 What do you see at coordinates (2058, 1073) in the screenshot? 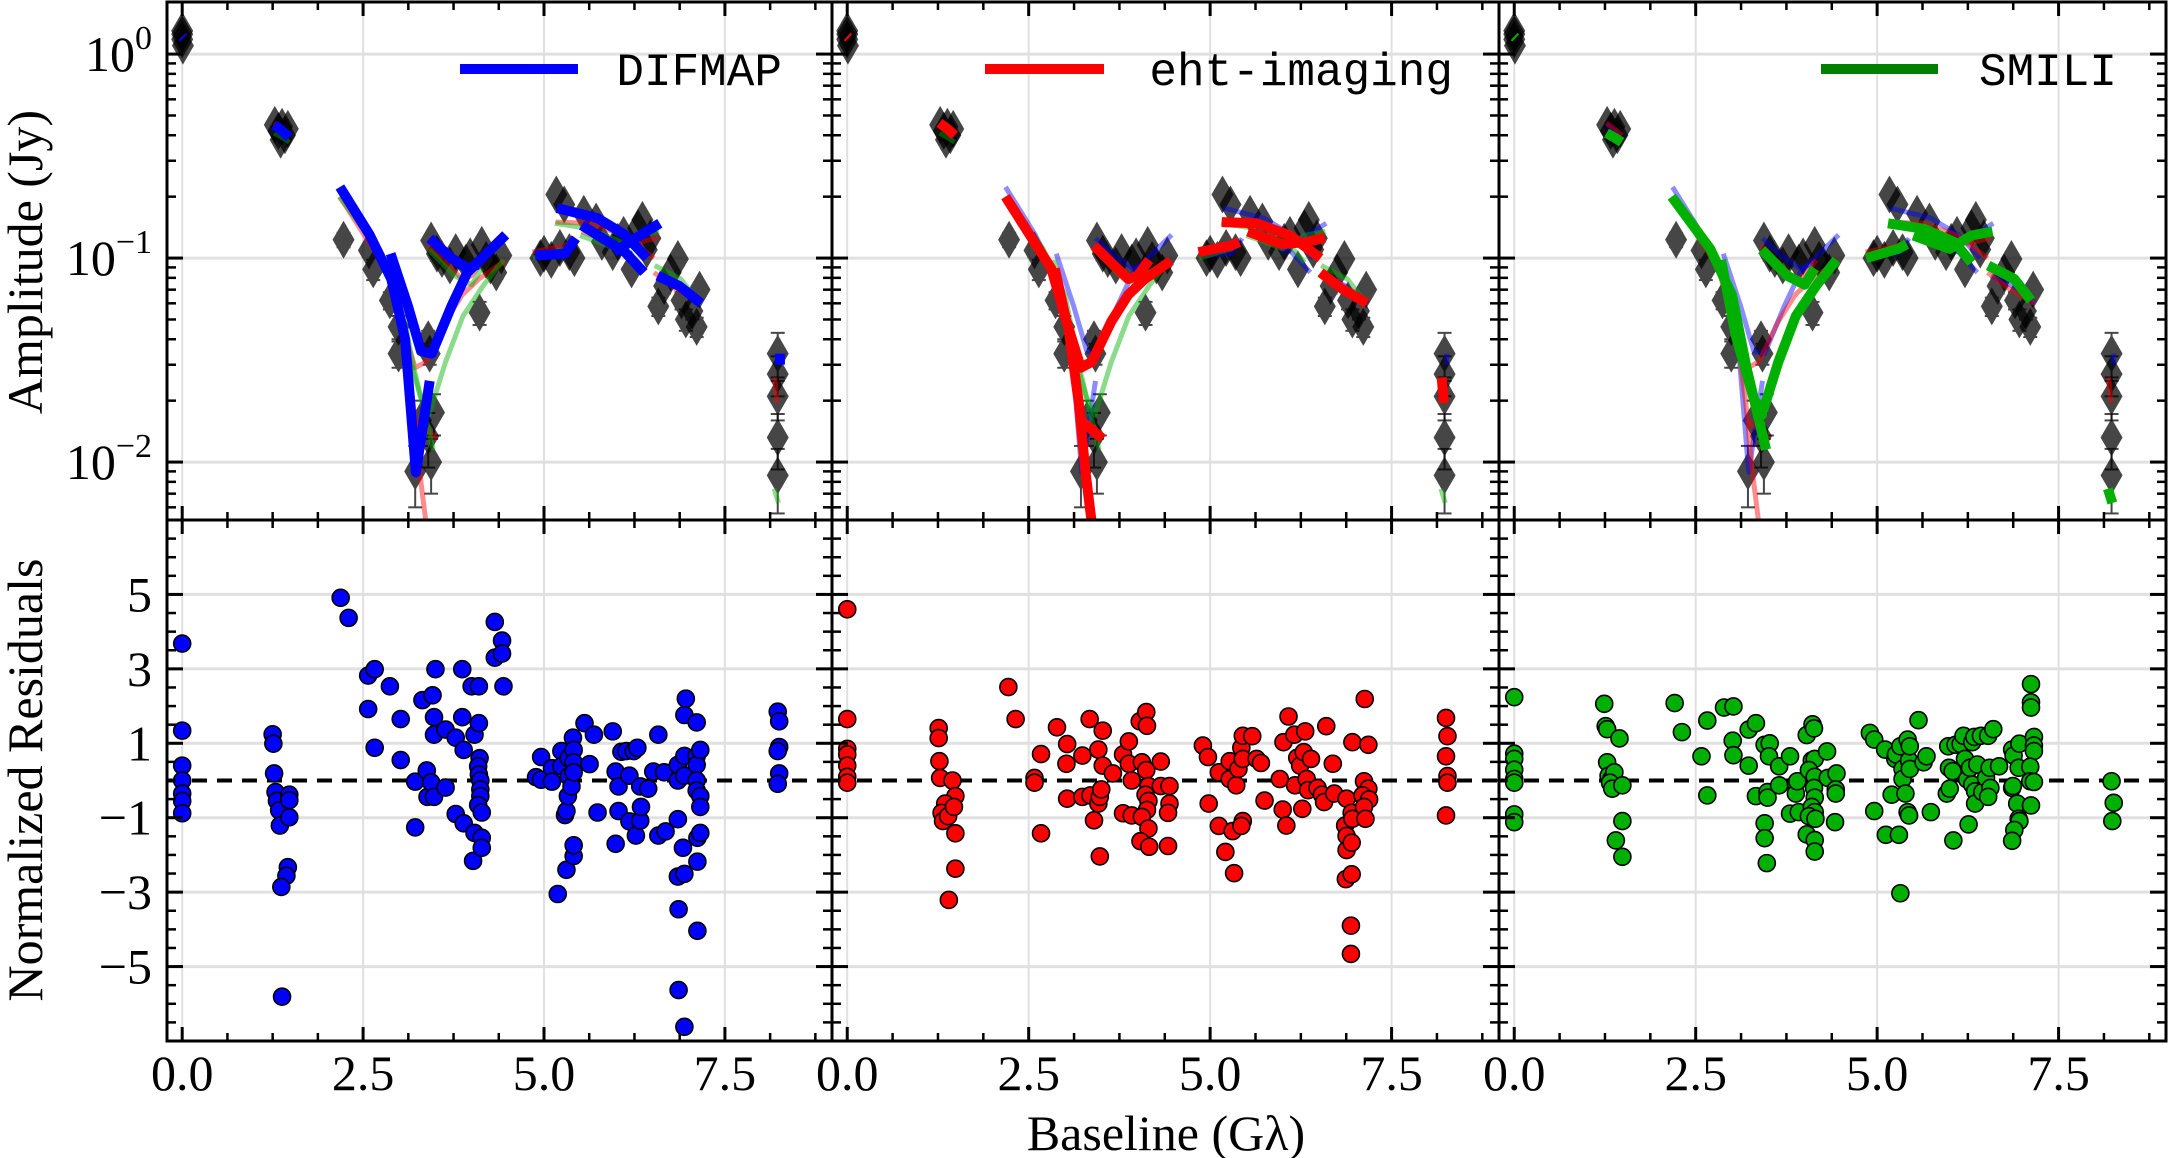
I see `x-tick-label: 7.5` at bounding box center [2058, 1073].